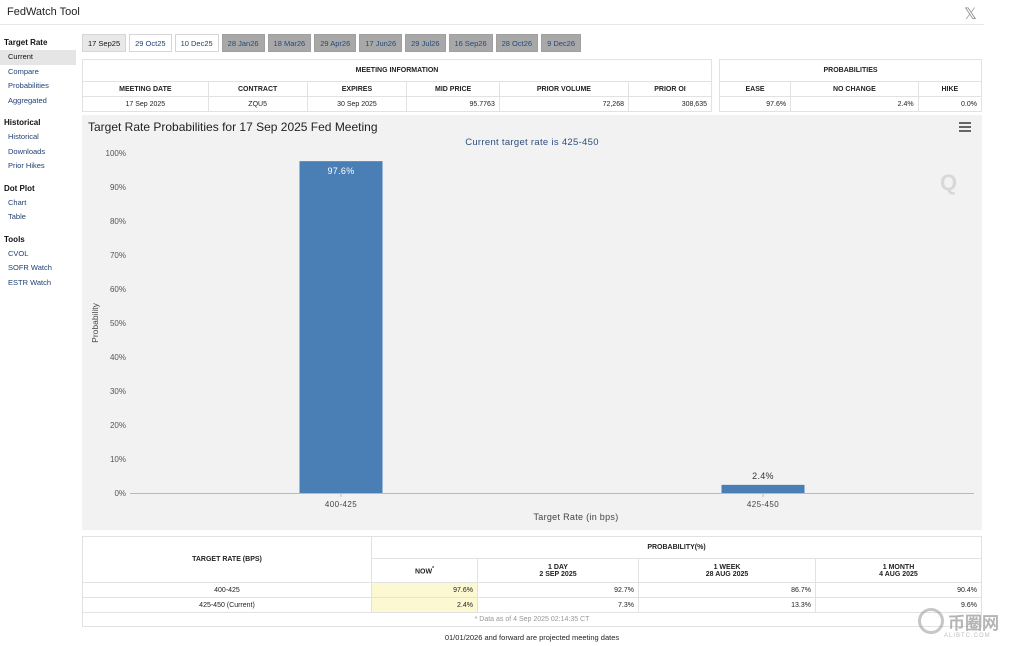  Describe the element at coordinates (30, 282) in the screenshot. I see `sidebar-item-estr-watch: ESTR Watch` at that location.